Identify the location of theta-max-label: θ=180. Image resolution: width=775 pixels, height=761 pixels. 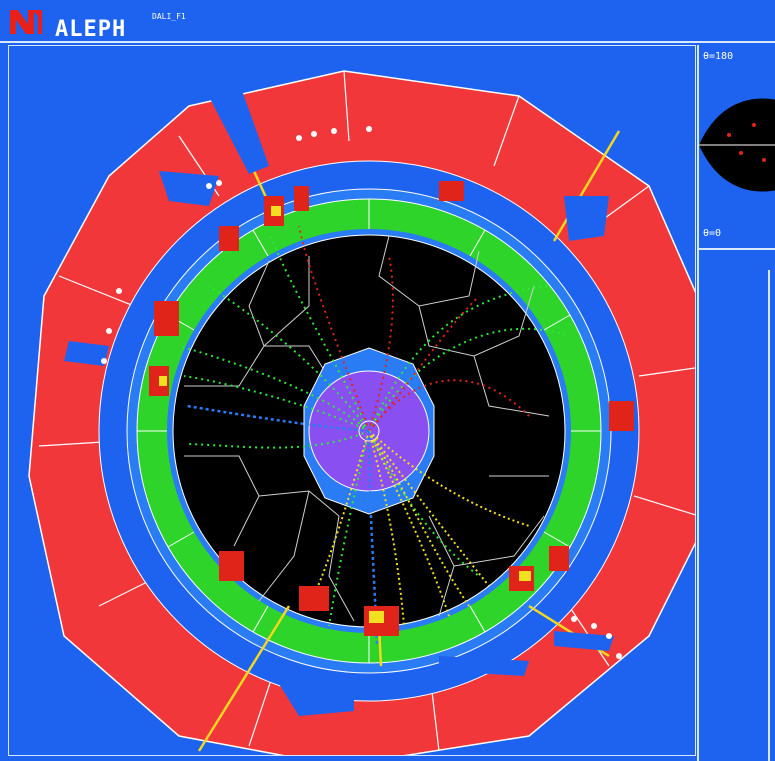
(718, 56).